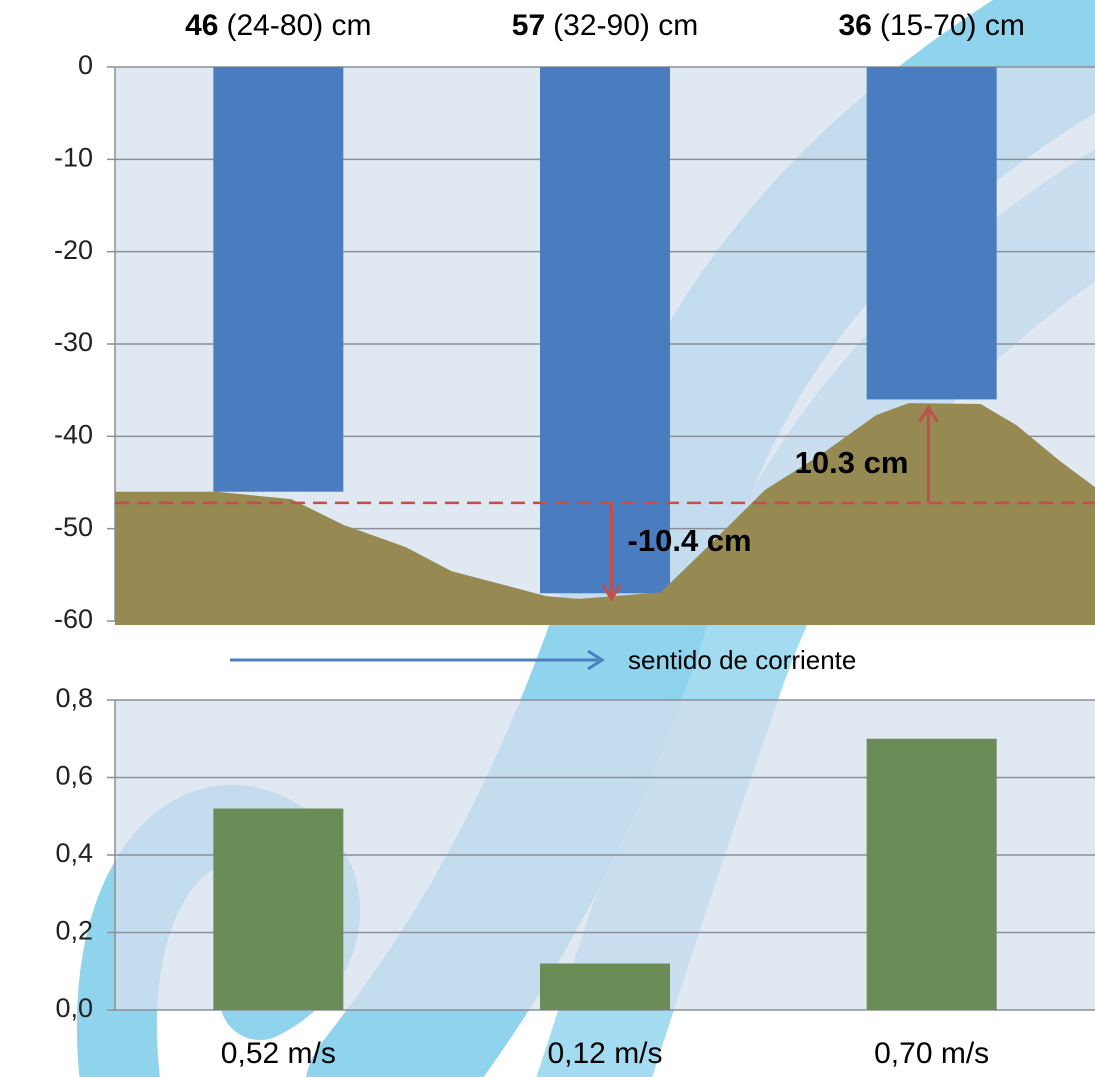 Image resolution: width=1095 pixels, height=1077 pixels. I want to click on x-value-label: 0,12 m/s, so click(604, 1053).